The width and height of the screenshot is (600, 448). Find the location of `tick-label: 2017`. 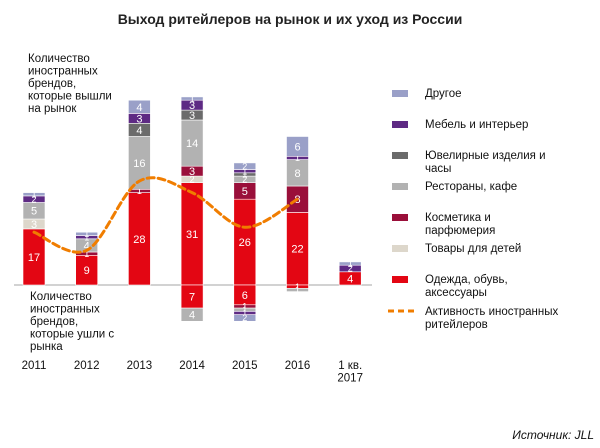

tick-label: 2017 is located at coordinates (350, 379).